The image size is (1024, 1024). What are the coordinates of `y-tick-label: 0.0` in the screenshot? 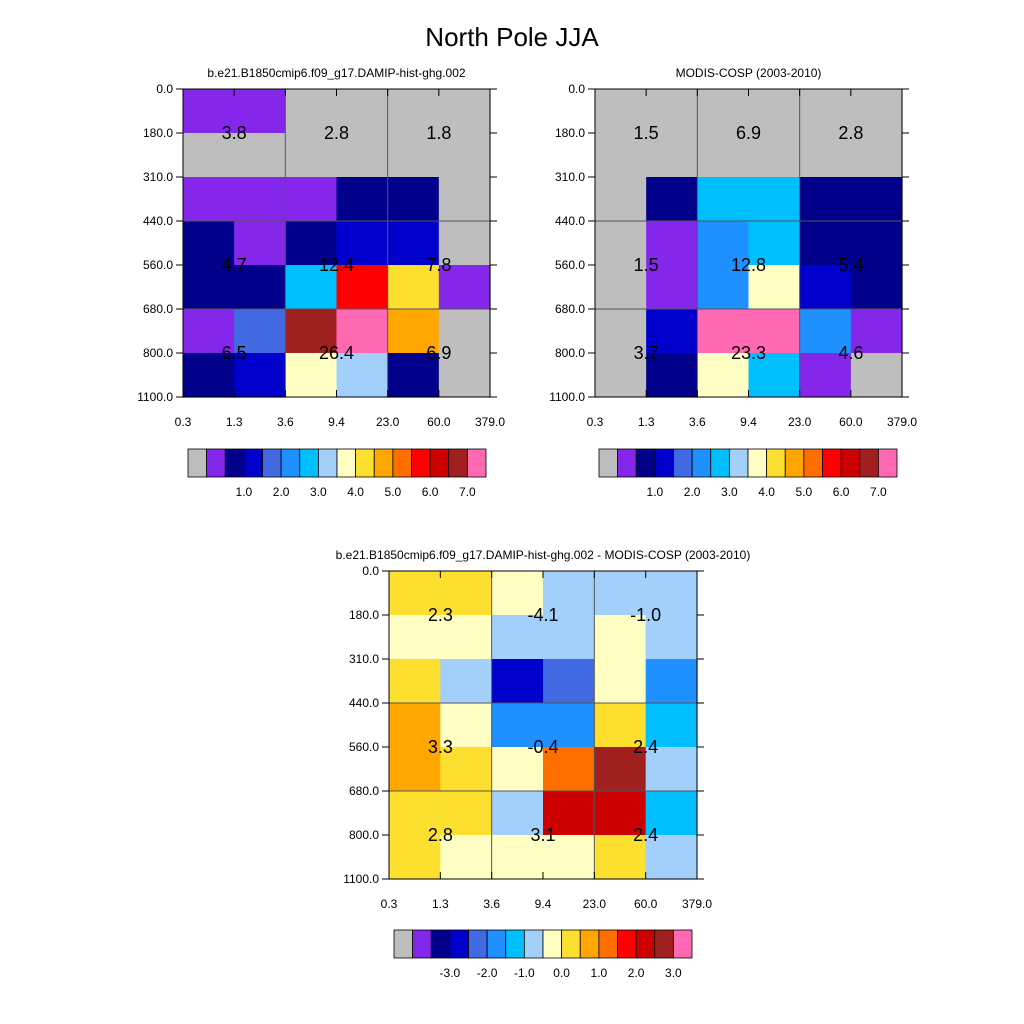 It's located at (576, 89).